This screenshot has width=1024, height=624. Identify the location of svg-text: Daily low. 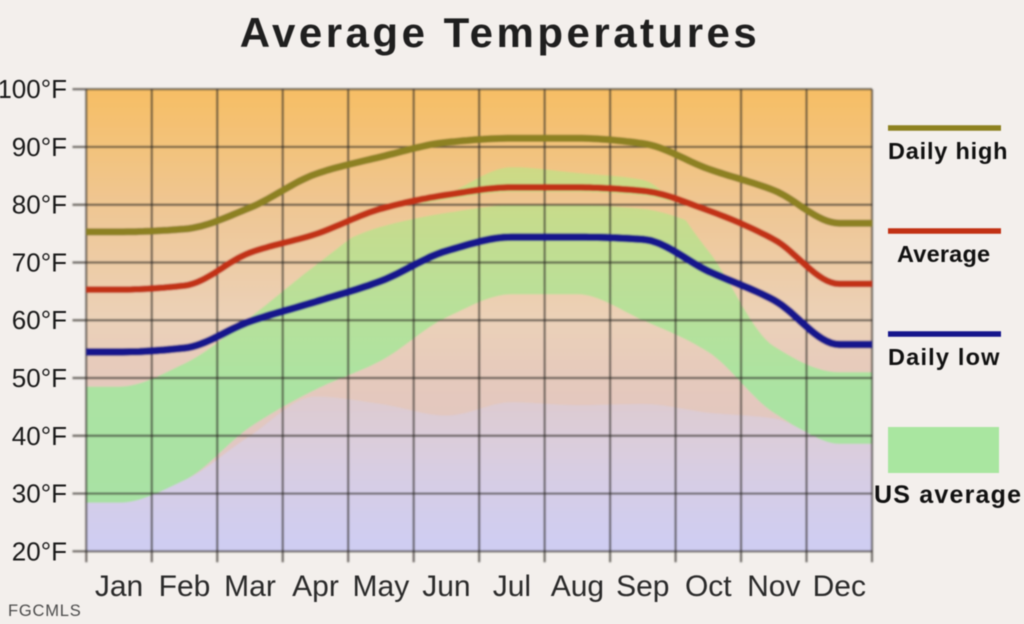
(944, 357).